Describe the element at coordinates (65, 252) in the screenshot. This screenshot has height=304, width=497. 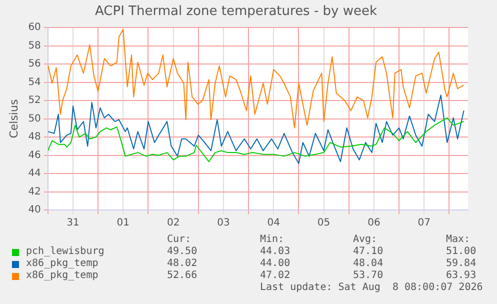
I see `legend-label: pch_lewisburg` at that location.